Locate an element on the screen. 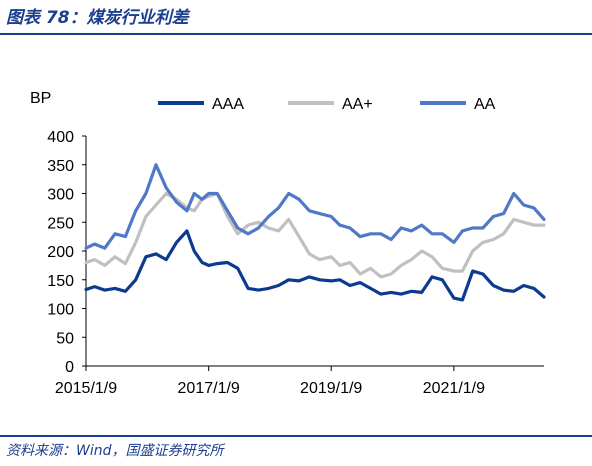 This screenshot has width=592, height=466. legend-label: AA+ is located at coordinates (357, 104).